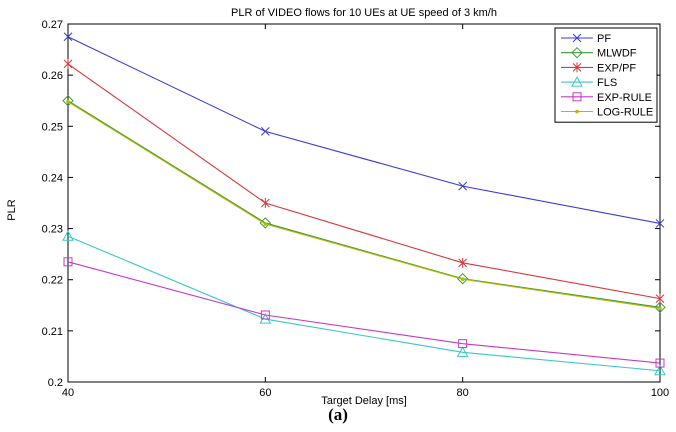 The width and height of the screenshot is (676, 432). I want to click on legend-label: LOG-RULE, so click(625, 113).